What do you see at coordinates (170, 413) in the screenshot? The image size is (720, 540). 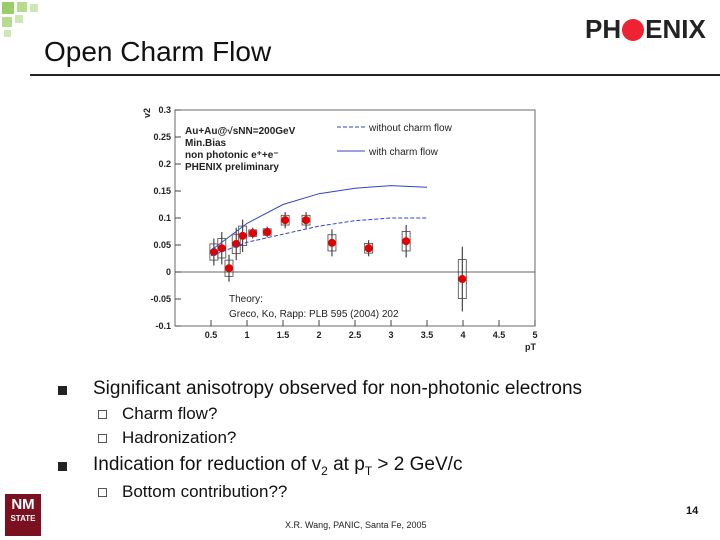 I see `sub-bullet-text: Charm flow?` at bounding box center [170, 413].